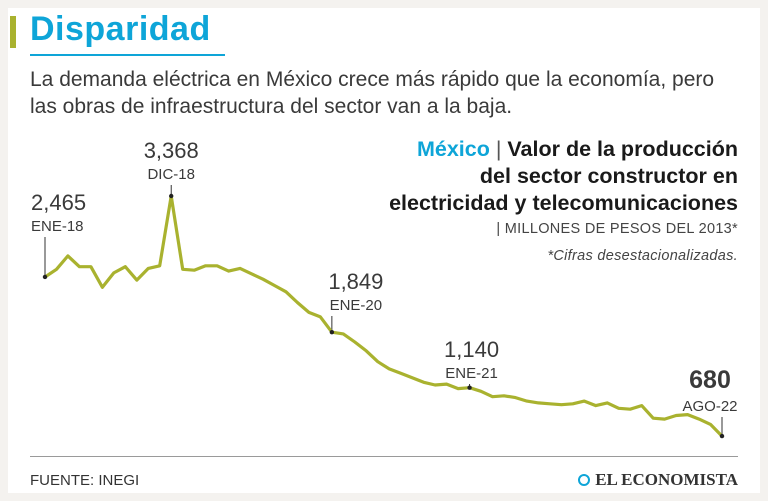  Describe the element at coordinates (127, 55) in the screenshot. I see `title-underline` at that location.